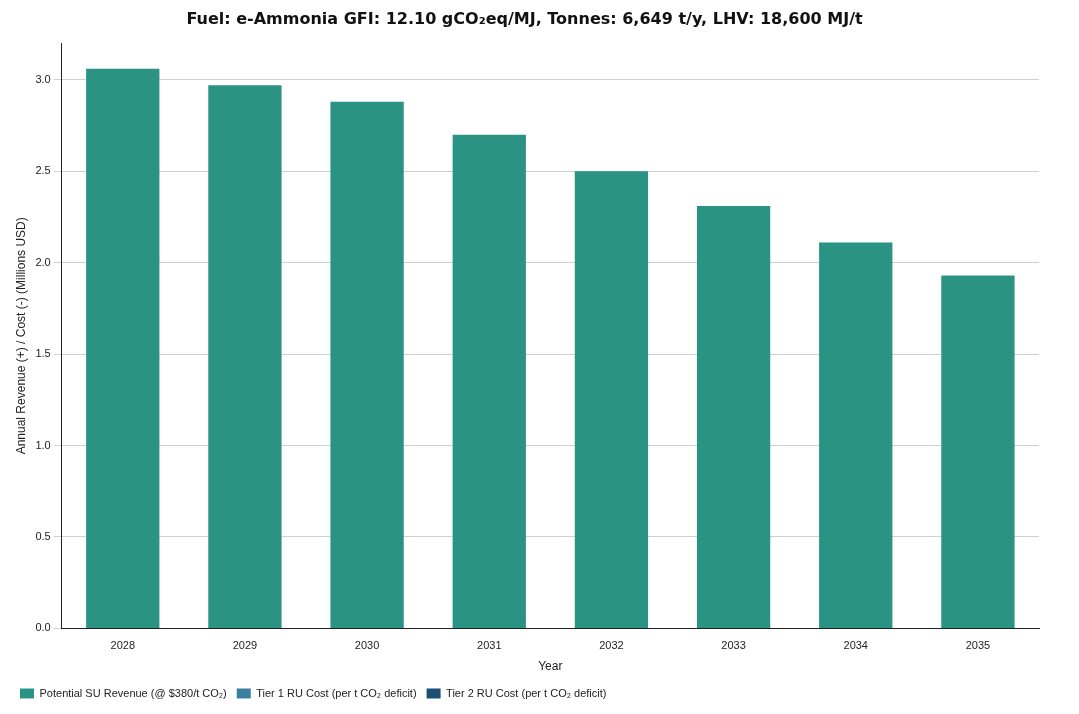 The width and height of the screenshot is (1079, 714). What do you see at coordinates (524, 18) in the screenshot?
I see `chart-title: Fuel: e-Ammonia GFI: 12.10 gCO₂eq/MJ, Tonnes: 6,649 t/y, LHV: 18,600 MJ/t` at bounding box center [524, 18].